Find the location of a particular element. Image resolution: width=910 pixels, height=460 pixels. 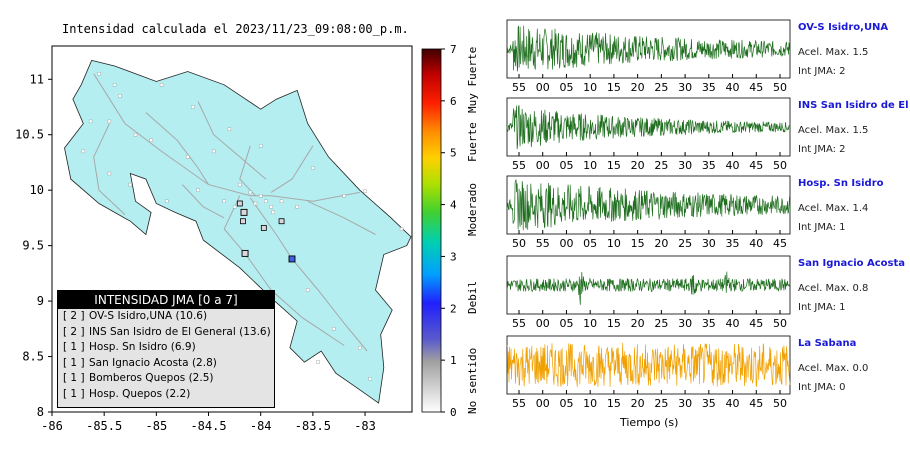

trace-jma-intensity: Int JMA: 1 is located at coordinates (822, 307).